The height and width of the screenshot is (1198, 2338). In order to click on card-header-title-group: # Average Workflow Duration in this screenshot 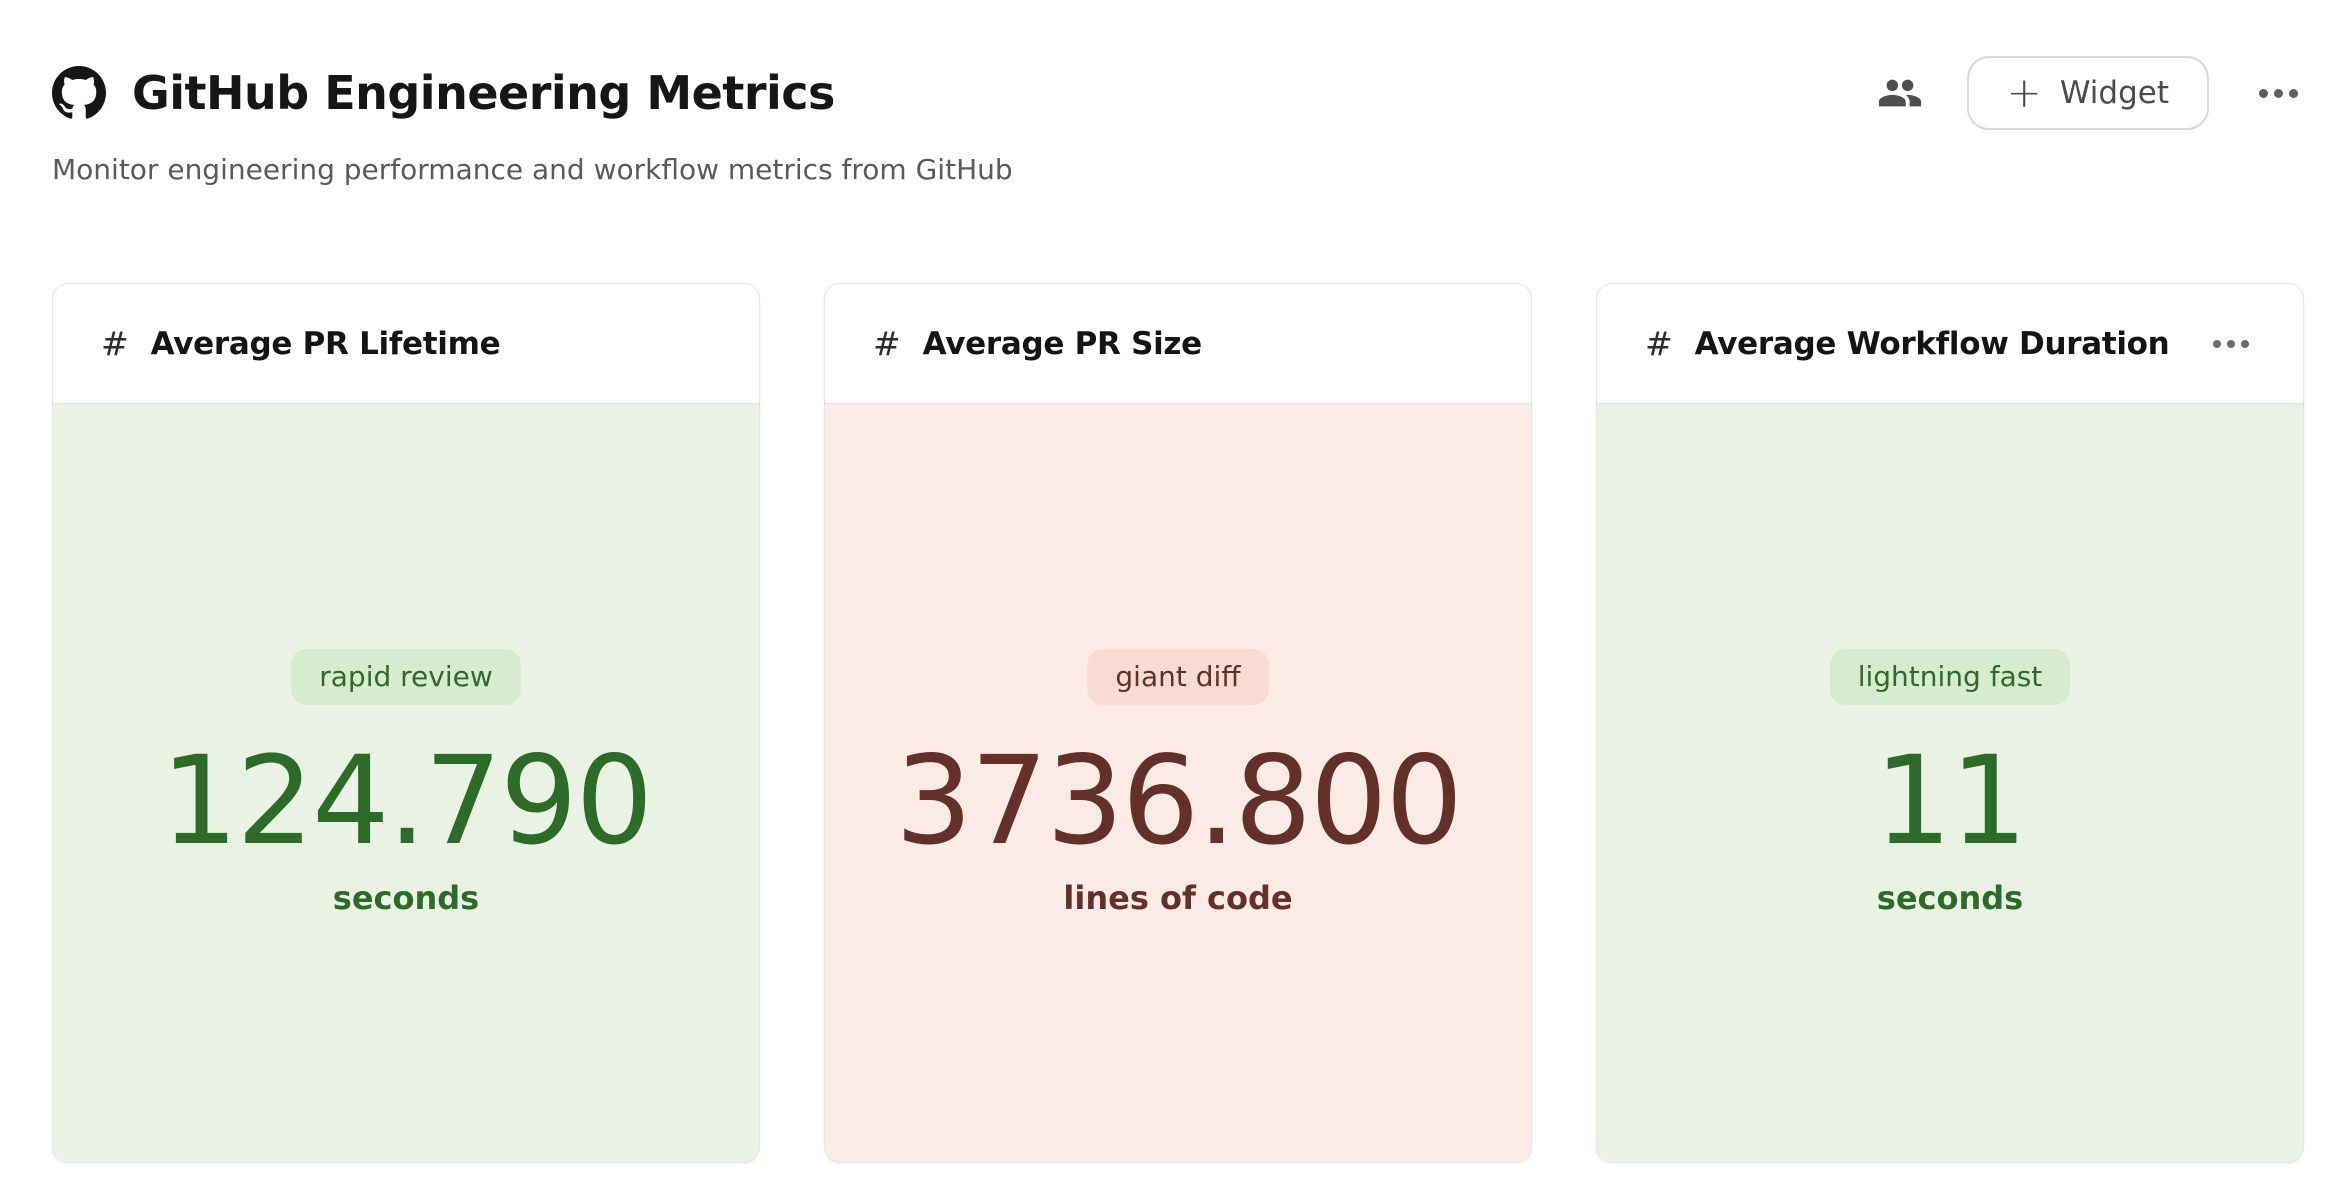, I will do `click(1907, 343)`.